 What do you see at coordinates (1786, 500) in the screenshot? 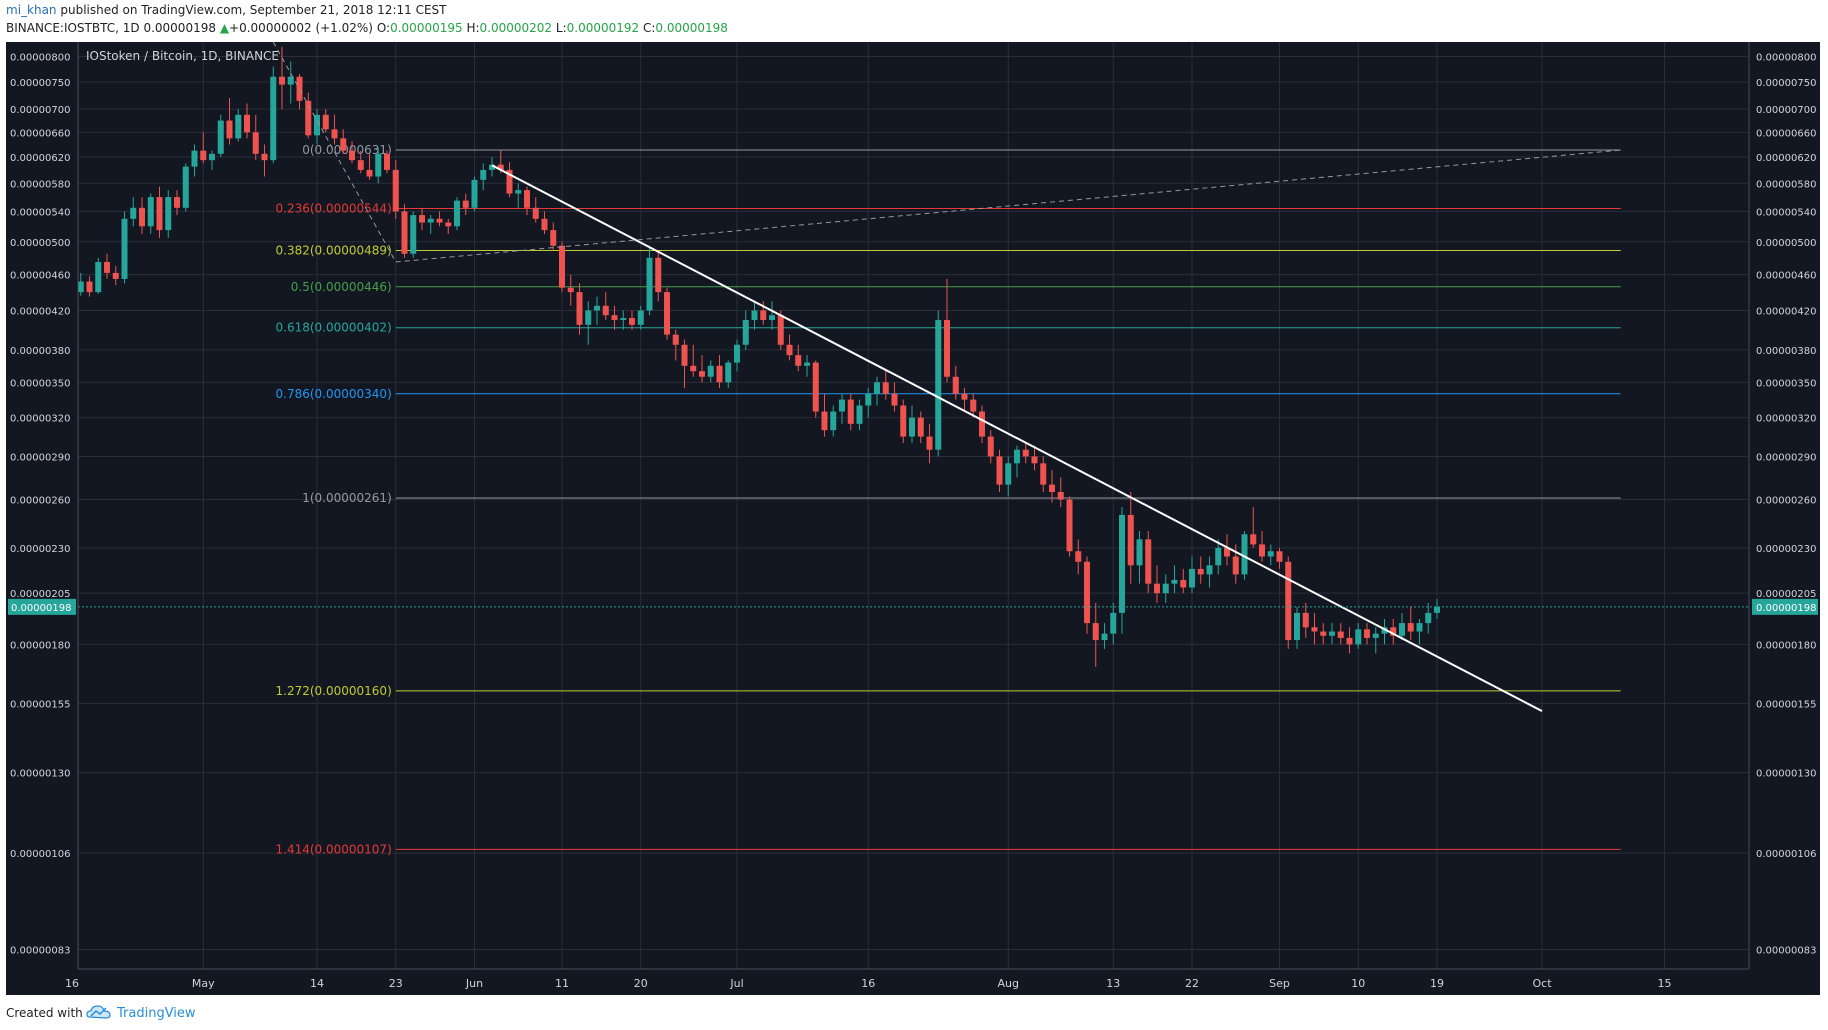
I see `price-tick-right: 0.00000260` at bounding box center [1786, 500].